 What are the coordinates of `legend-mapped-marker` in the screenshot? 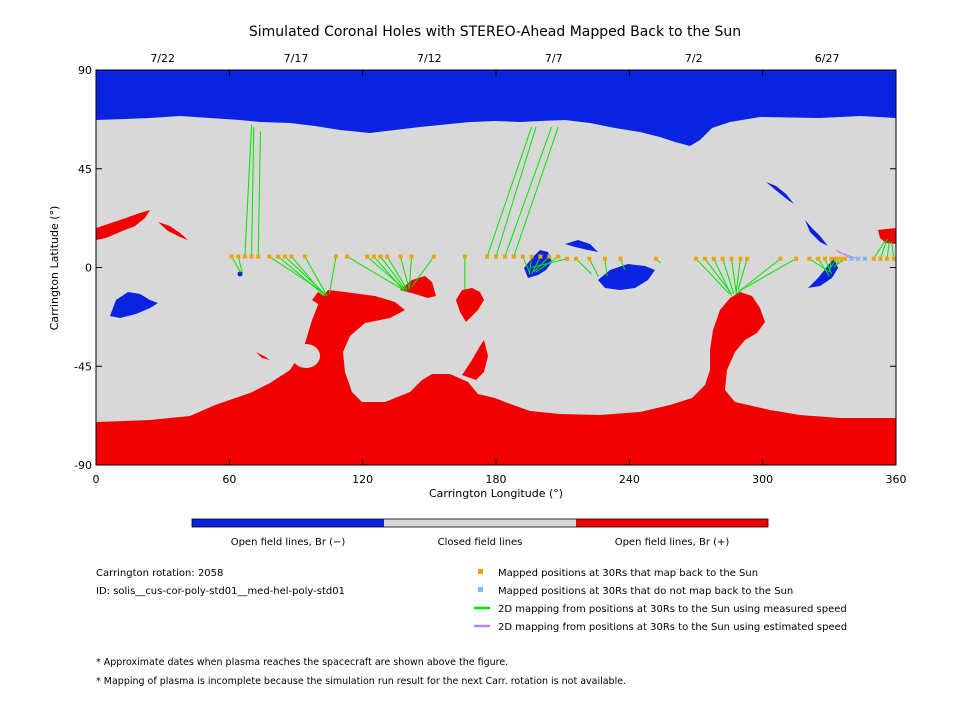 It's located at (480, 571).